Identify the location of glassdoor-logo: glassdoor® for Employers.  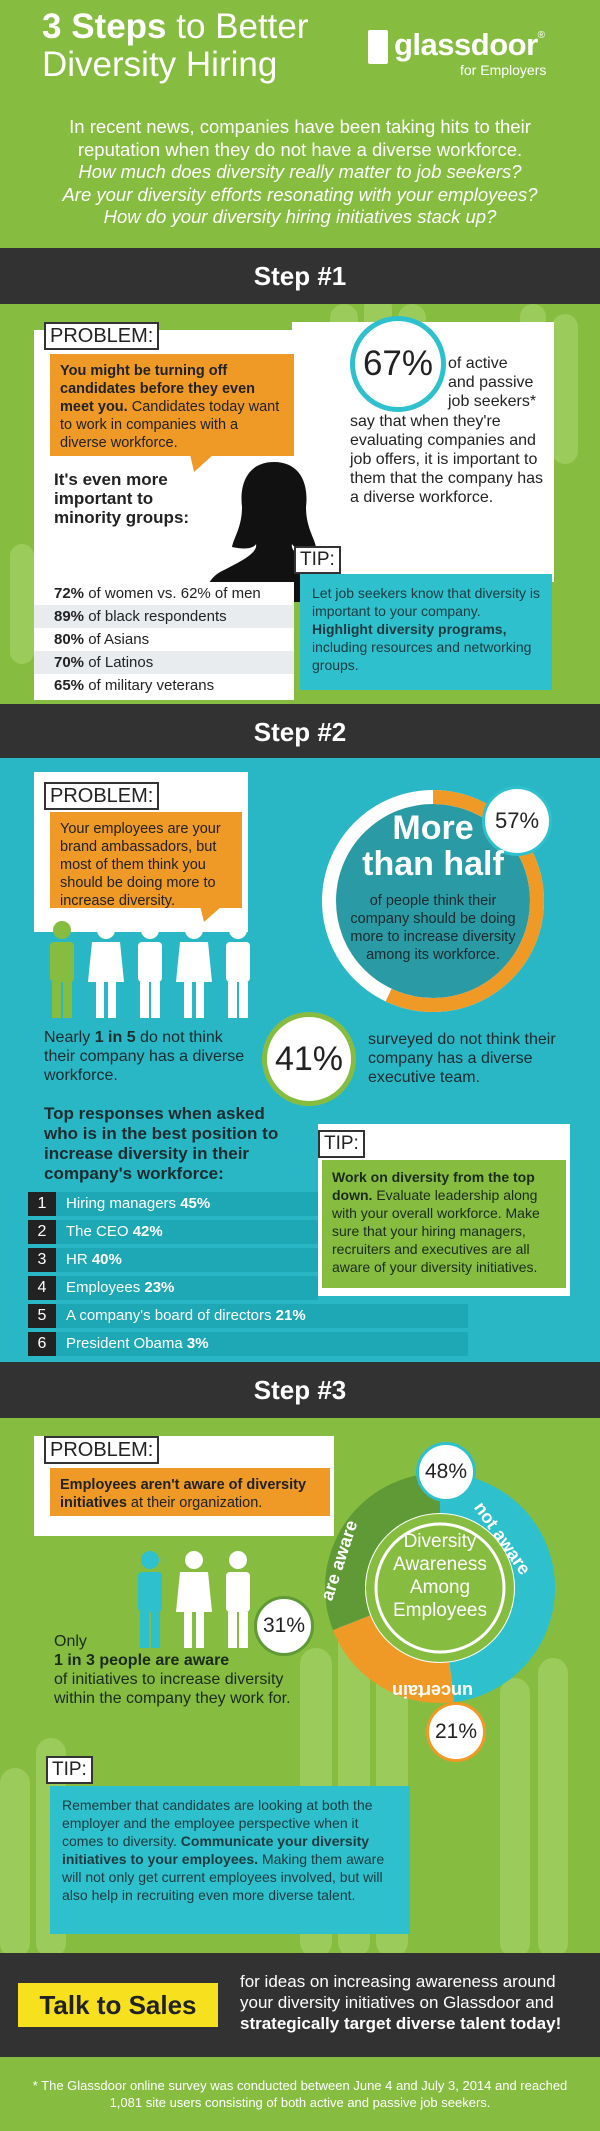
(457, 52).